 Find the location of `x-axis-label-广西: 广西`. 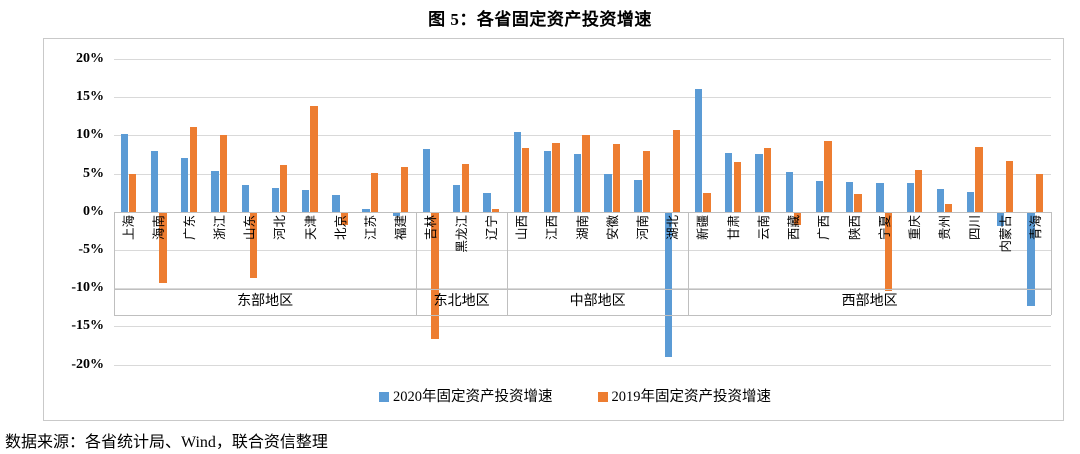

x-axis-label-广西: 广西 is located at coordinates (824, 228).